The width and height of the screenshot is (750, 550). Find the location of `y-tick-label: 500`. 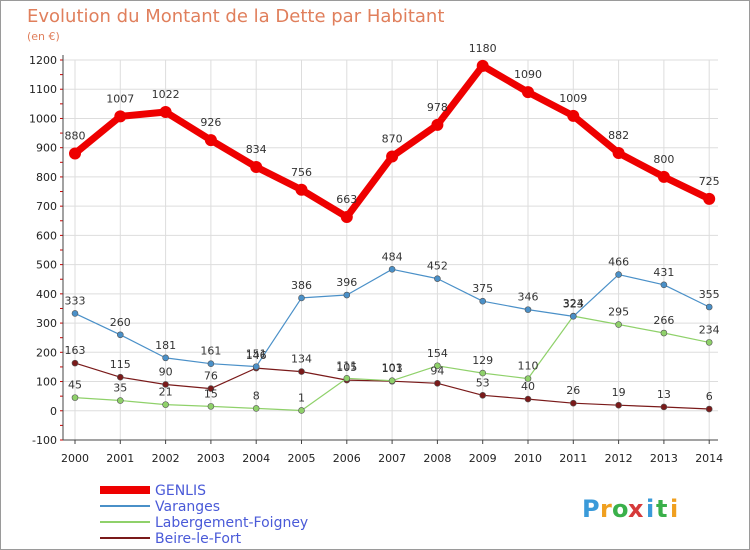

y-tick-label: 500 is located at coordinates (46, 265).